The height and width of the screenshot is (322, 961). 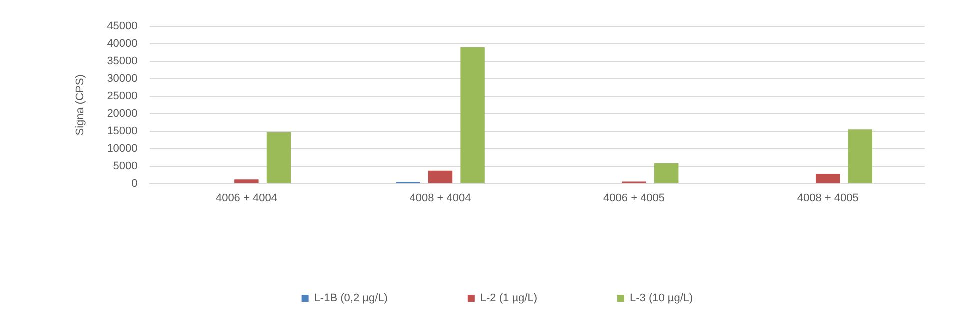 What do you see at coordinates (351, 298) in the screenshot?
I see `legend-label: L-1B (0,2 µg/L)` at bounding box center [351, 298].